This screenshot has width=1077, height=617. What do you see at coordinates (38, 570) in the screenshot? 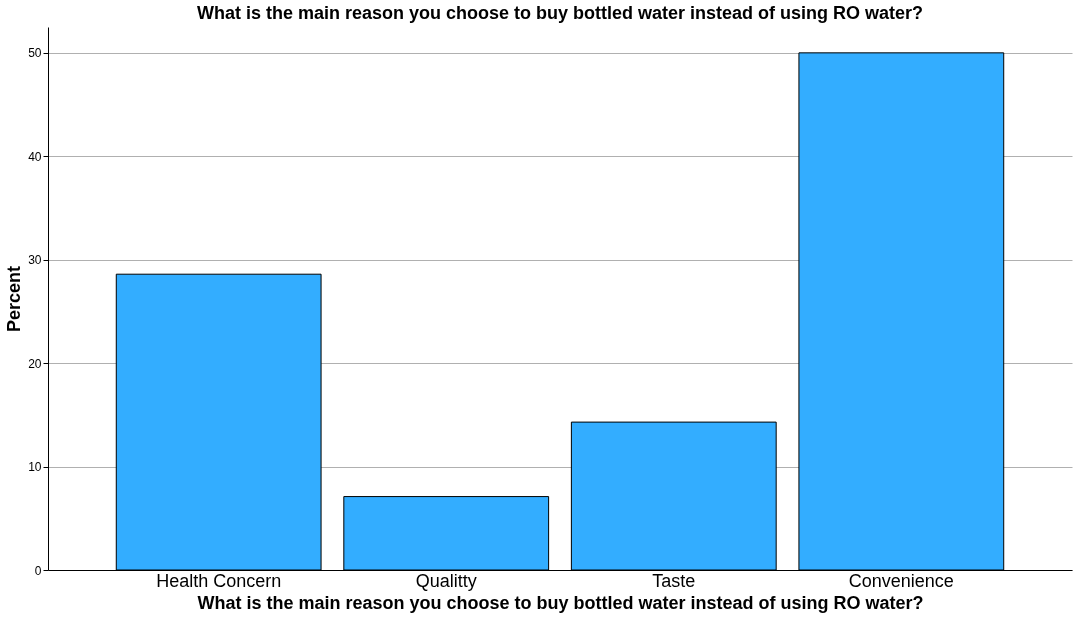
I see `y-tick-label: 0` at bounding box center [38, 570].